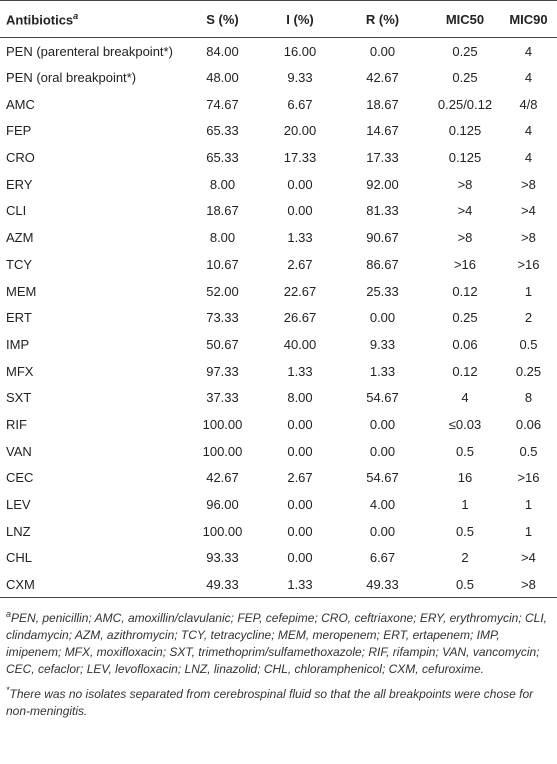  I want to click on header-text: R (%), so click(382, 19).